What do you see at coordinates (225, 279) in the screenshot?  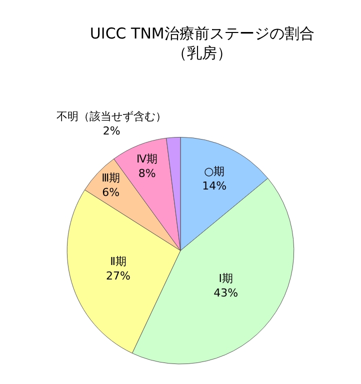 I see `slice-label: Ⅰ期` at bounding box center [225, 279].